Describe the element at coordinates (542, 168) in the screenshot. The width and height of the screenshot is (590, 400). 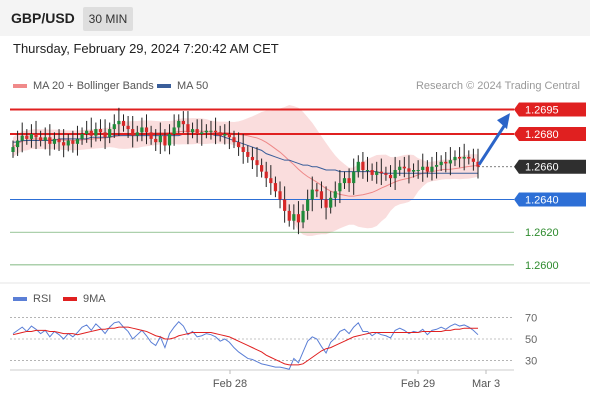
I see `level-label: 1.2660` at that location.